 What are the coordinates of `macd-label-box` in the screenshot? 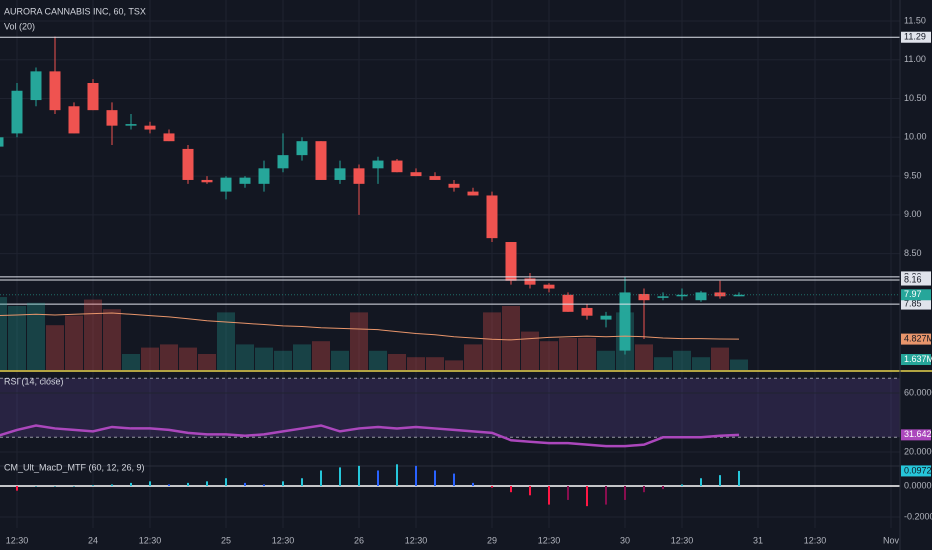 It's located at (916, 471).